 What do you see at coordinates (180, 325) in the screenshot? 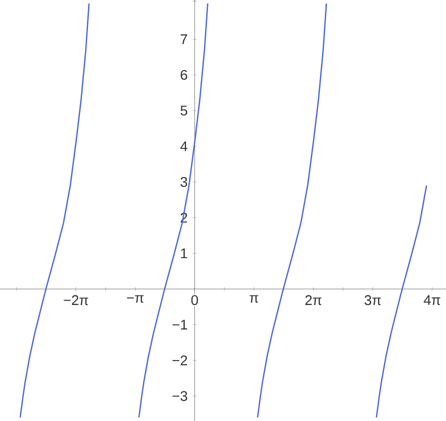
I see `y-tick-label: −1` at bounding box center [180, 325].